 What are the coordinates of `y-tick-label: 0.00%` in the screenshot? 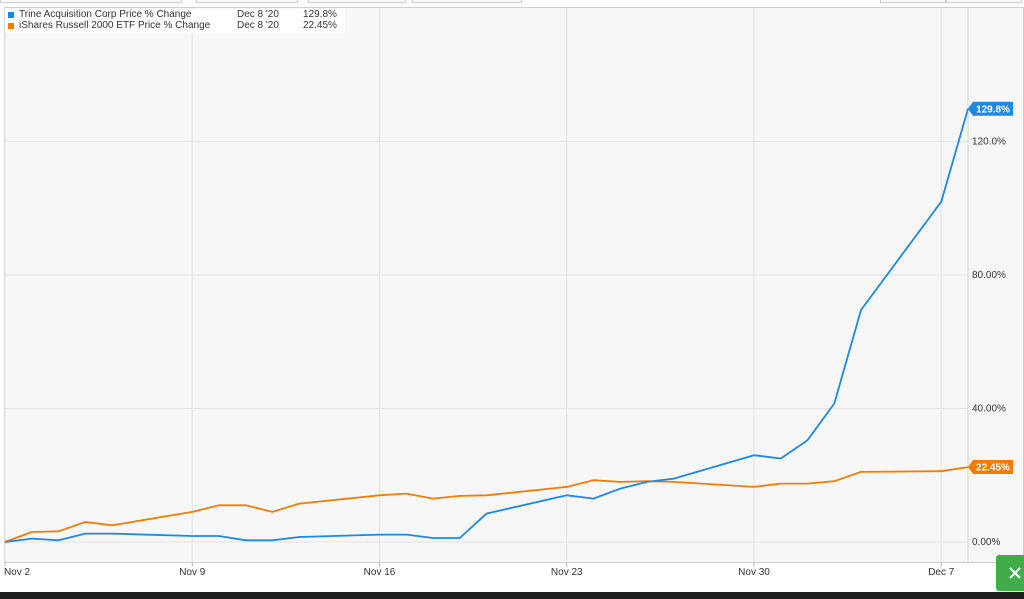 It's located at (986, 542).